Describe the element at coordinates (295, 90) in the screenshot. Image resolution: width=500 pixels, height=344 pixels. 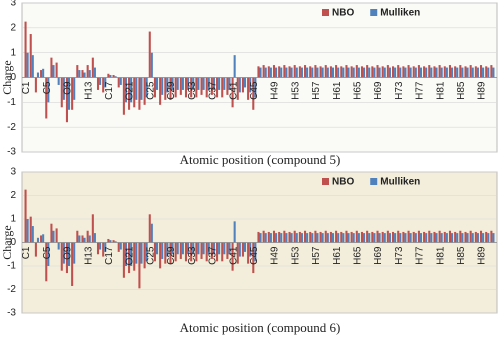
I see `x-tick-label: H53` at that location.